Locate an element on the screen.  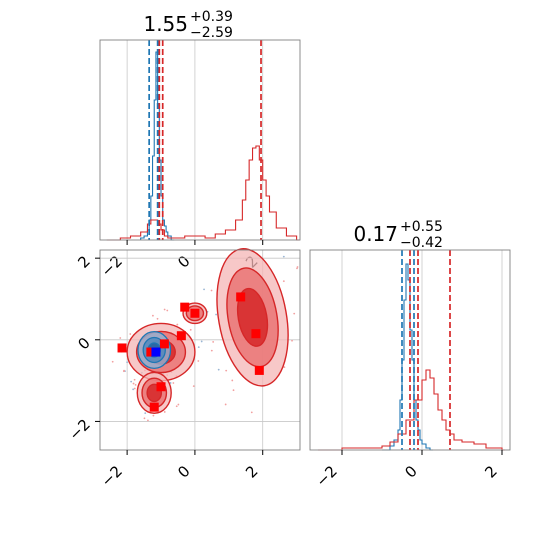
panel-bottom-left-frame is located at coordinates (200, 350).